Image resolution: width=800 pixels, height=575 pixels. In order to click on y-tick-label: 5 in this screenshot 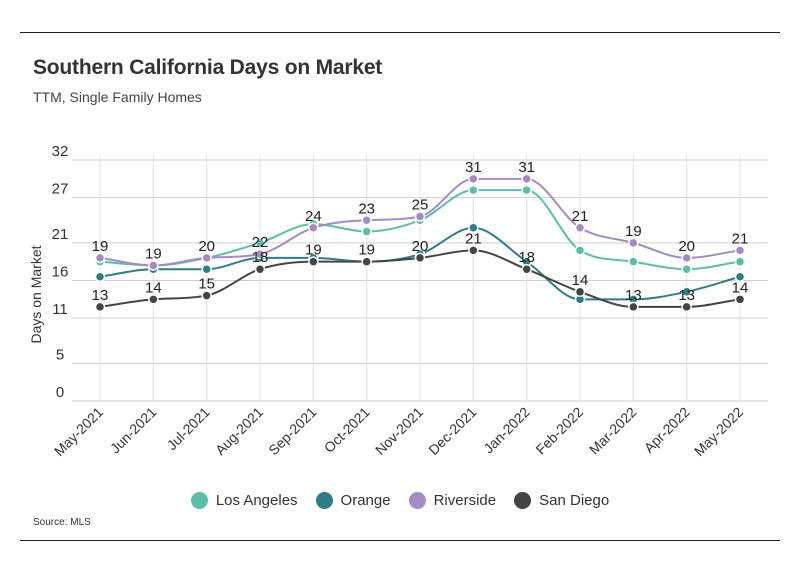, I will do `click(60, 354)`.